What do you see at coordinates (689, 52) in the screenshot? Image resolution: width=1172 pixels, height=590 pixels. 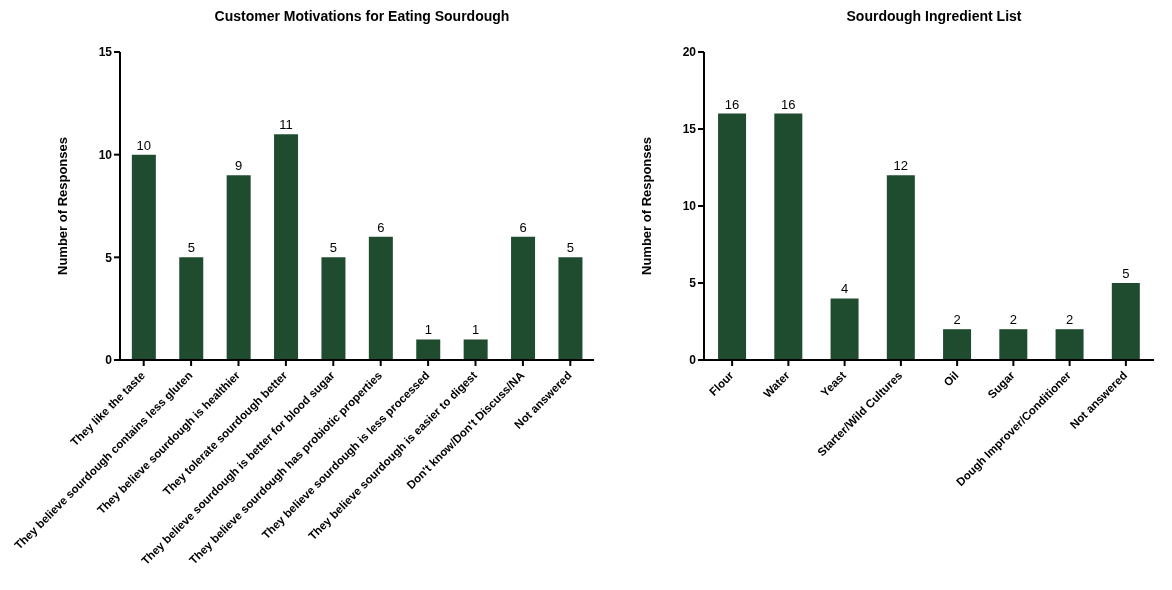 I see `y-tick-label: 20` at bounding box center [689, 52].